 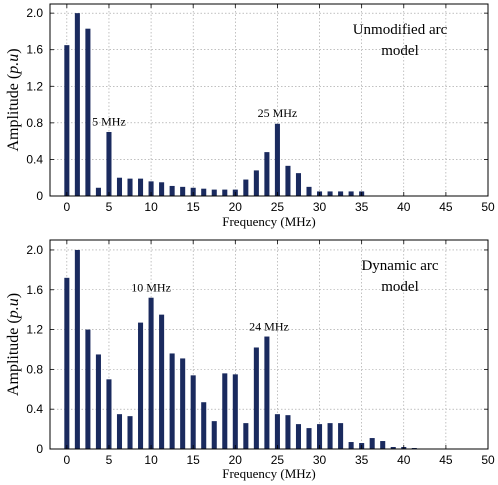 I want to click on peak-annotation: 24 MHz, so click(x=269, y=327).